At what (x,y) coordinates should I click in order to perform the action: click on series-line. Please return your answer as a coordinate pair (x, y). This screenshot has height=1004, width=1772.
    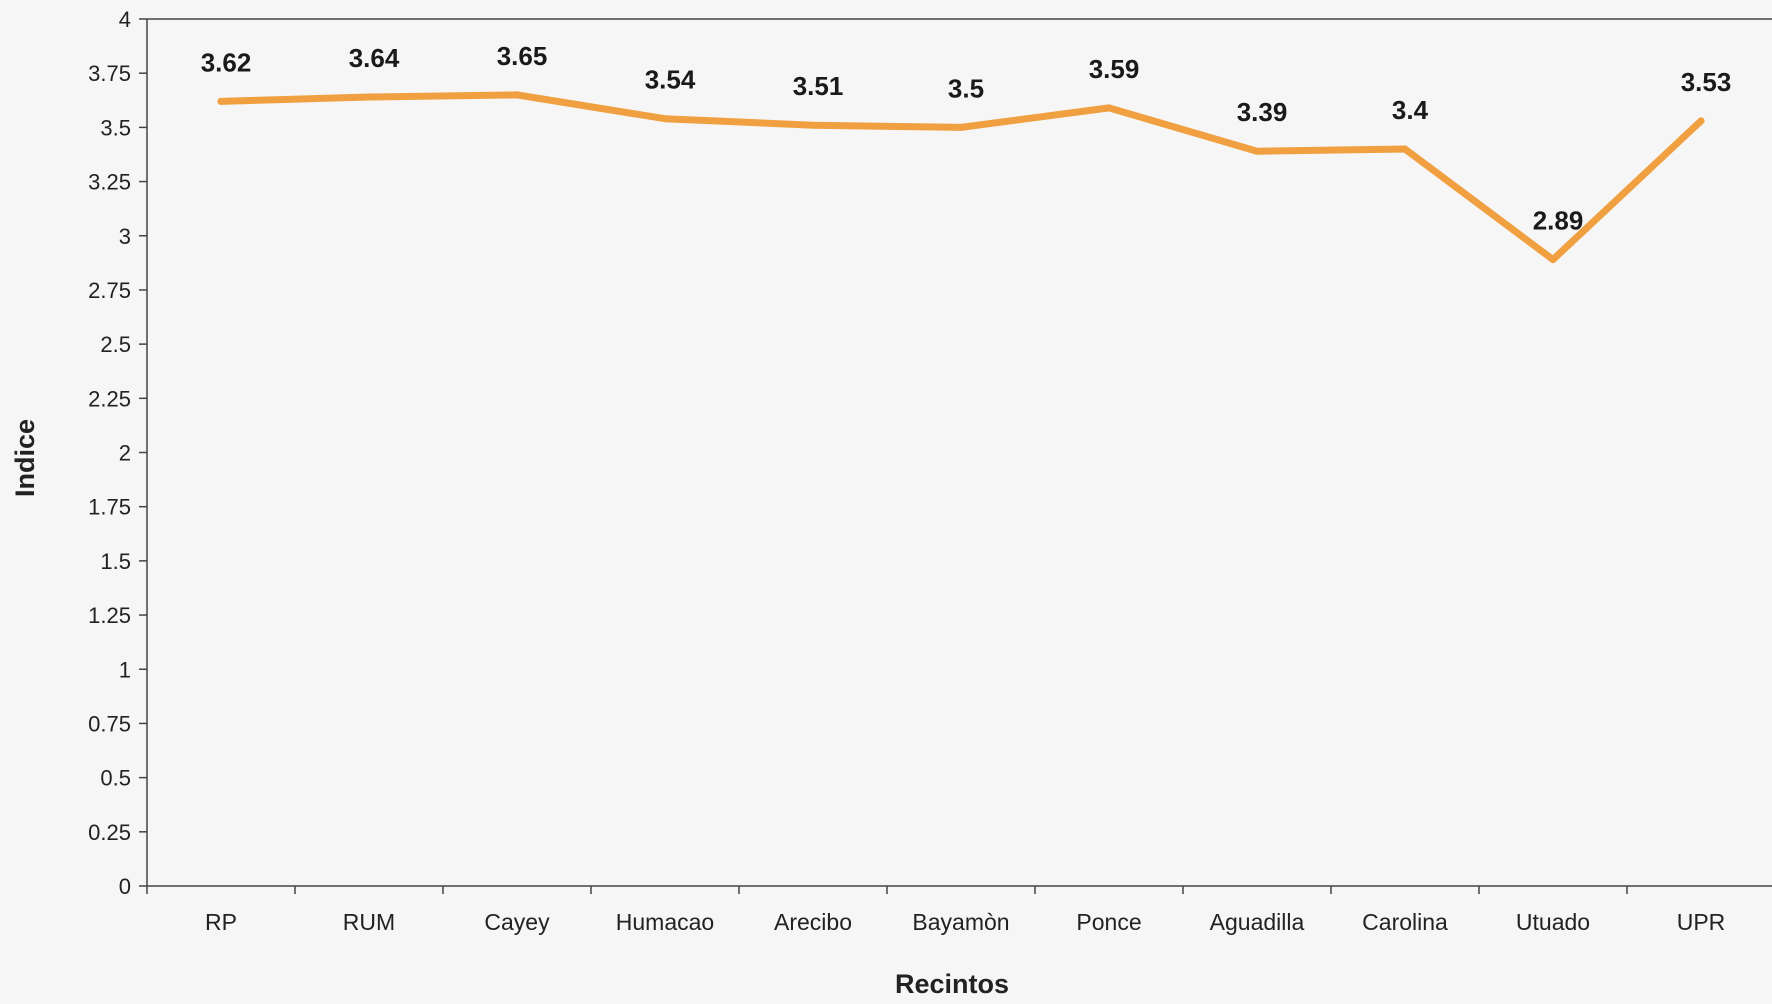
    Looking at the image, I should click on (961, 177).